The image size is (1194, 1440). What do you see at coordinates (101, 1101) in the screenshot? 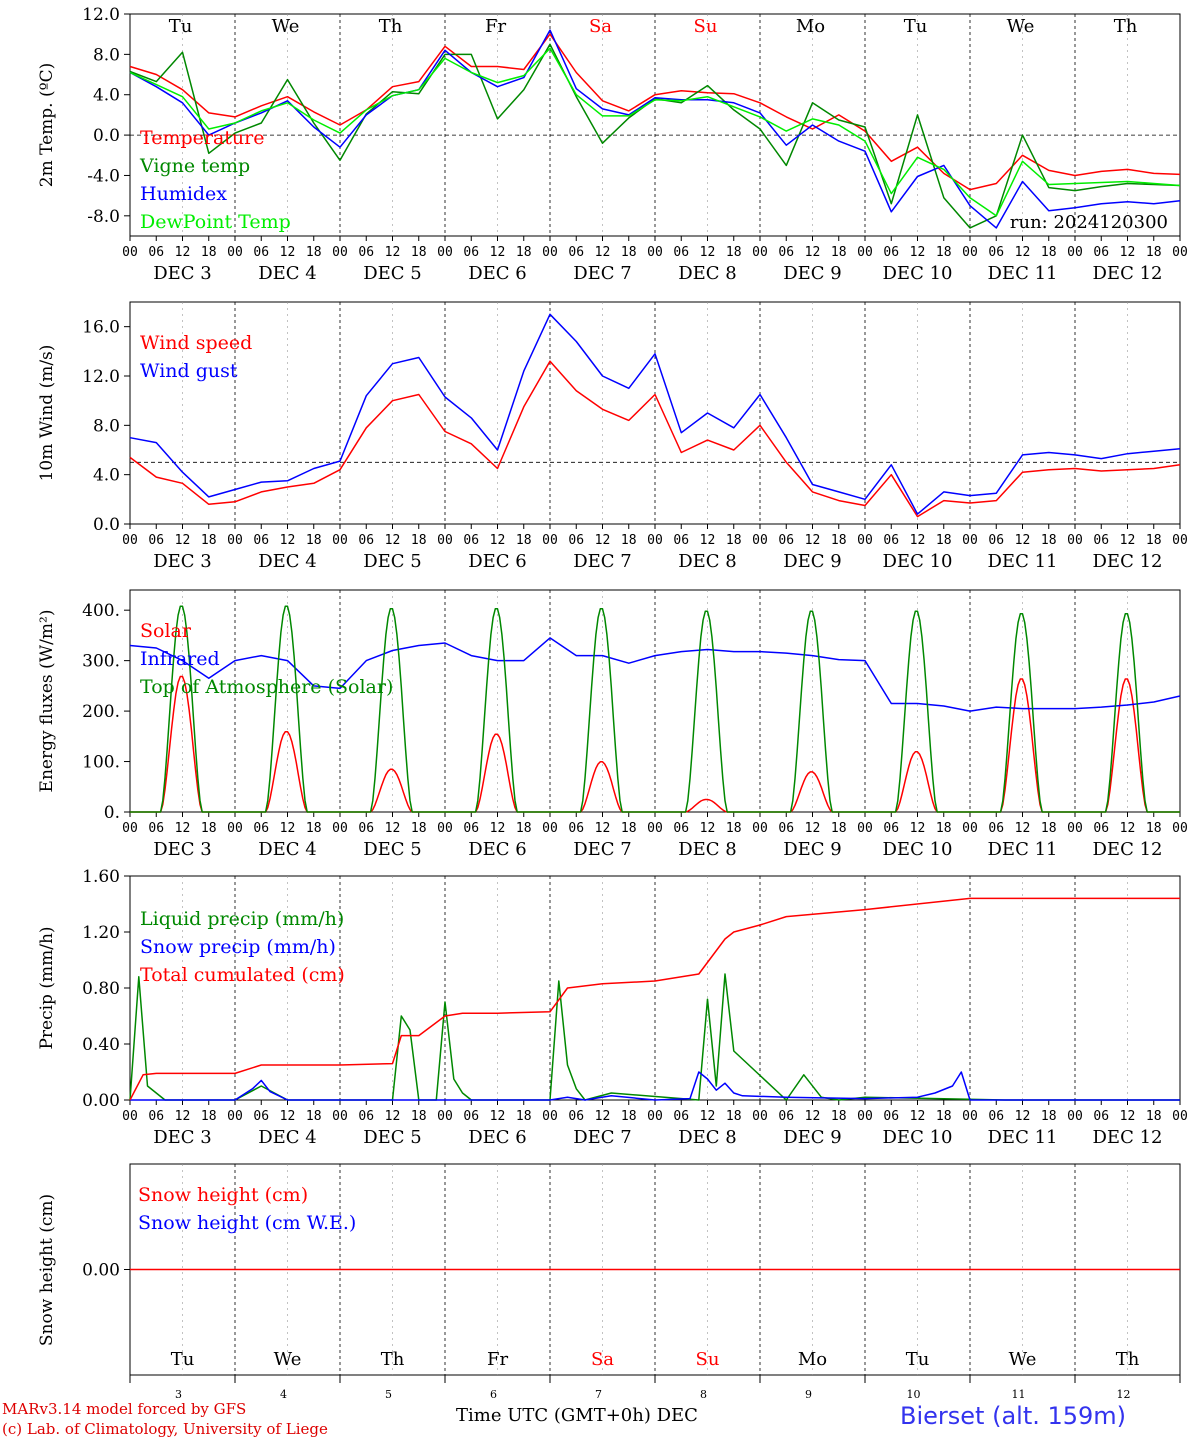
I see `y-tick-label: 0.00` at bounding box center [101, 1101].